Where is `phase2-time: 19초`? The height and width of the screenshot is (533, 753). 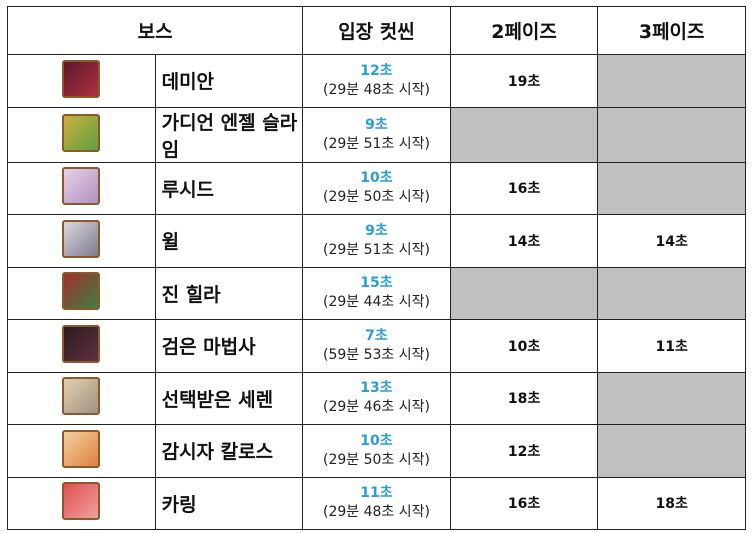 phase2-time: 19초 is located at coordinates (524, 81).